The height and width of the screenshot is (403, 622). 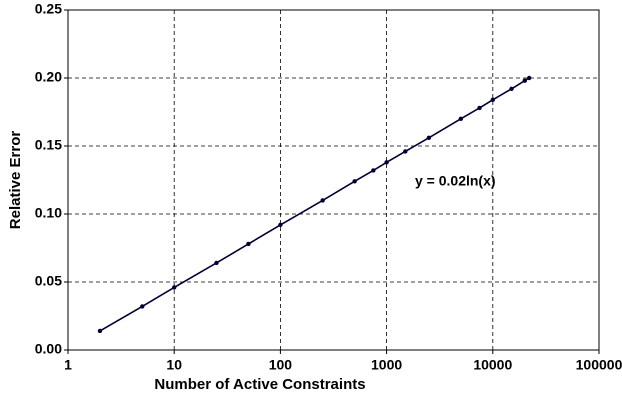 I want to click on x-tick-label: 1, so click(x=68, y=365).